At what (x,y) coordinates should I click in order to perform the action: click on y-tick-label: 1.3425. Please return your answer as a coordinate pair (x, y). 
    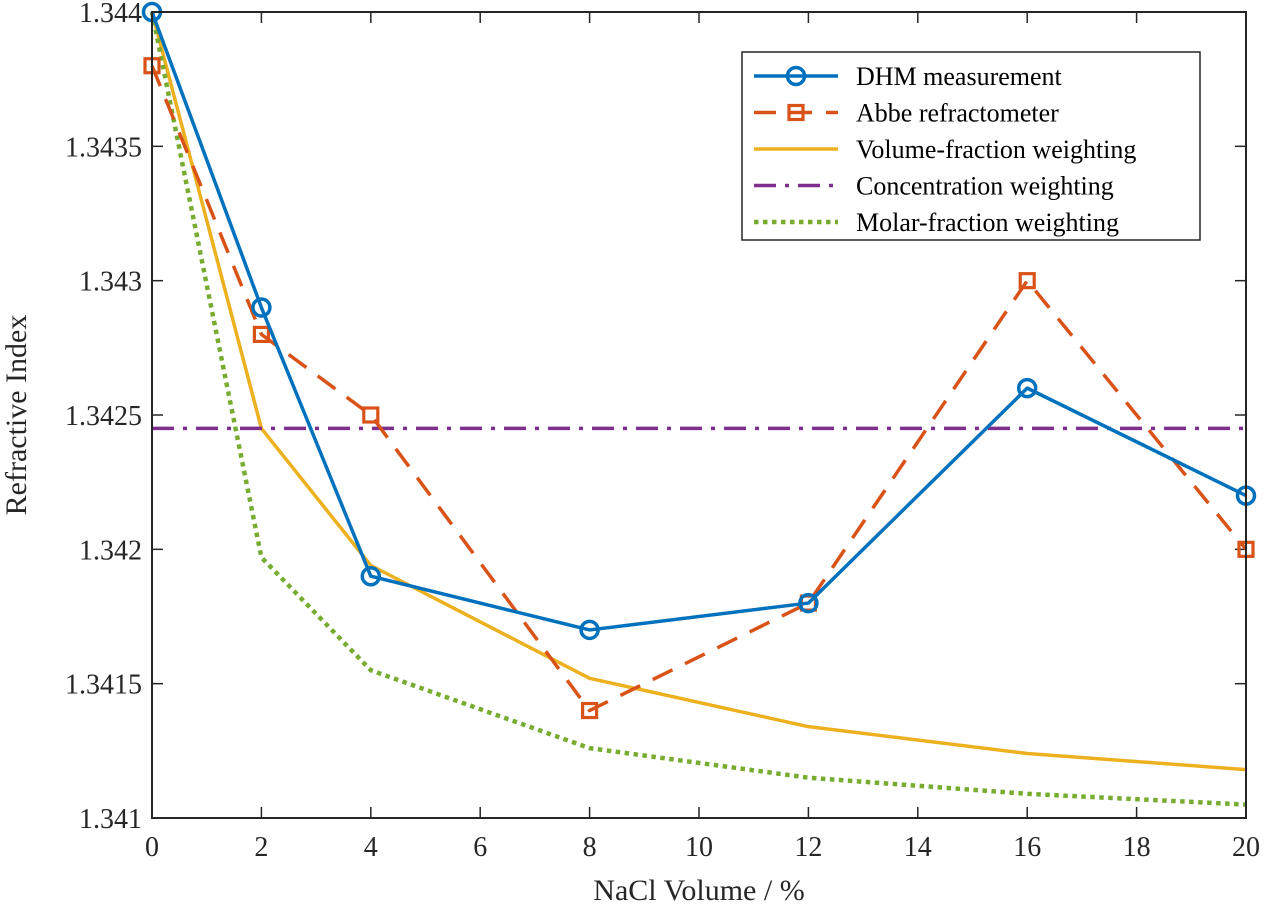
    Looking at the image, I should click on (103, 416).